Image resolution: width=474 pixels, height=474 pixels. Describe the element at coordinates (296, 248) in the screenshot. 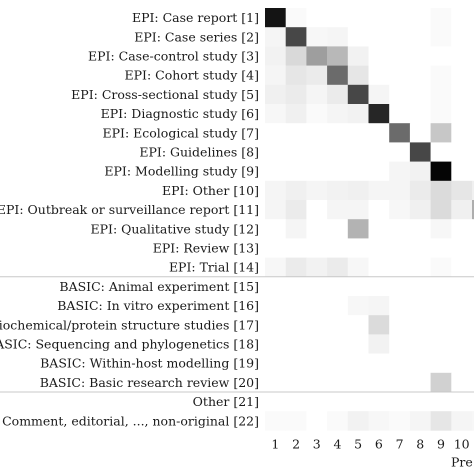

I see `heatmap-cell-r13-c2` at that location.